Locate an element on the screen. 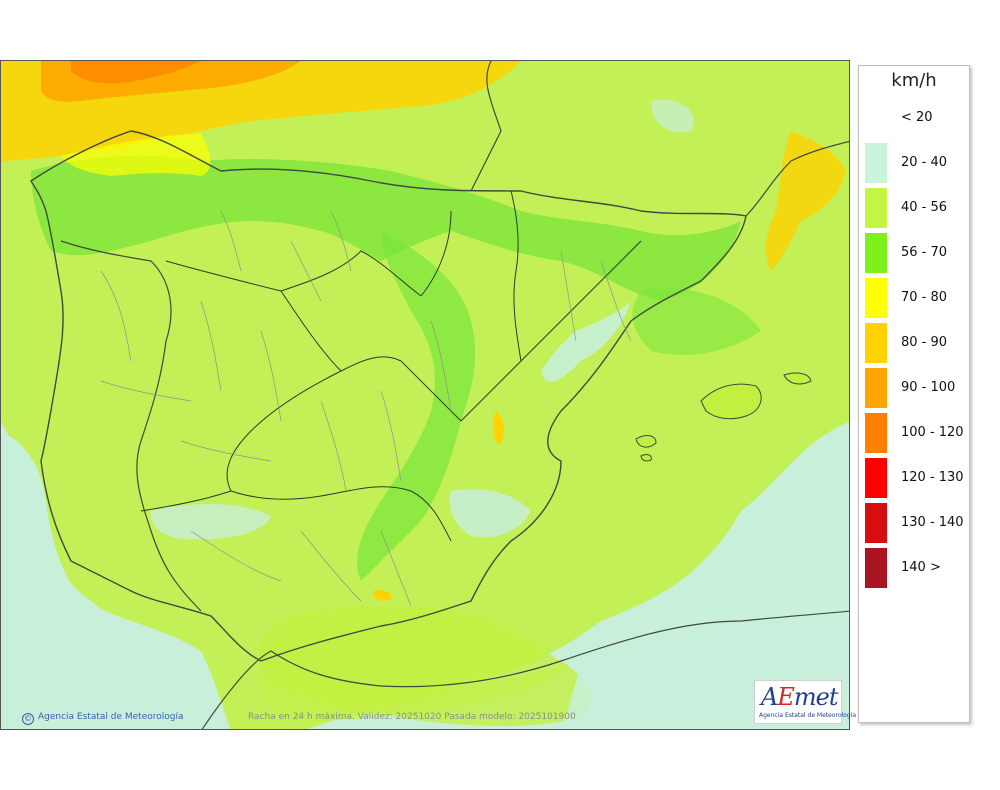 The width and height of the screenshot is (1000, 790). wind-field-20-40-guadalquivir is located at coordinates (210, 522).